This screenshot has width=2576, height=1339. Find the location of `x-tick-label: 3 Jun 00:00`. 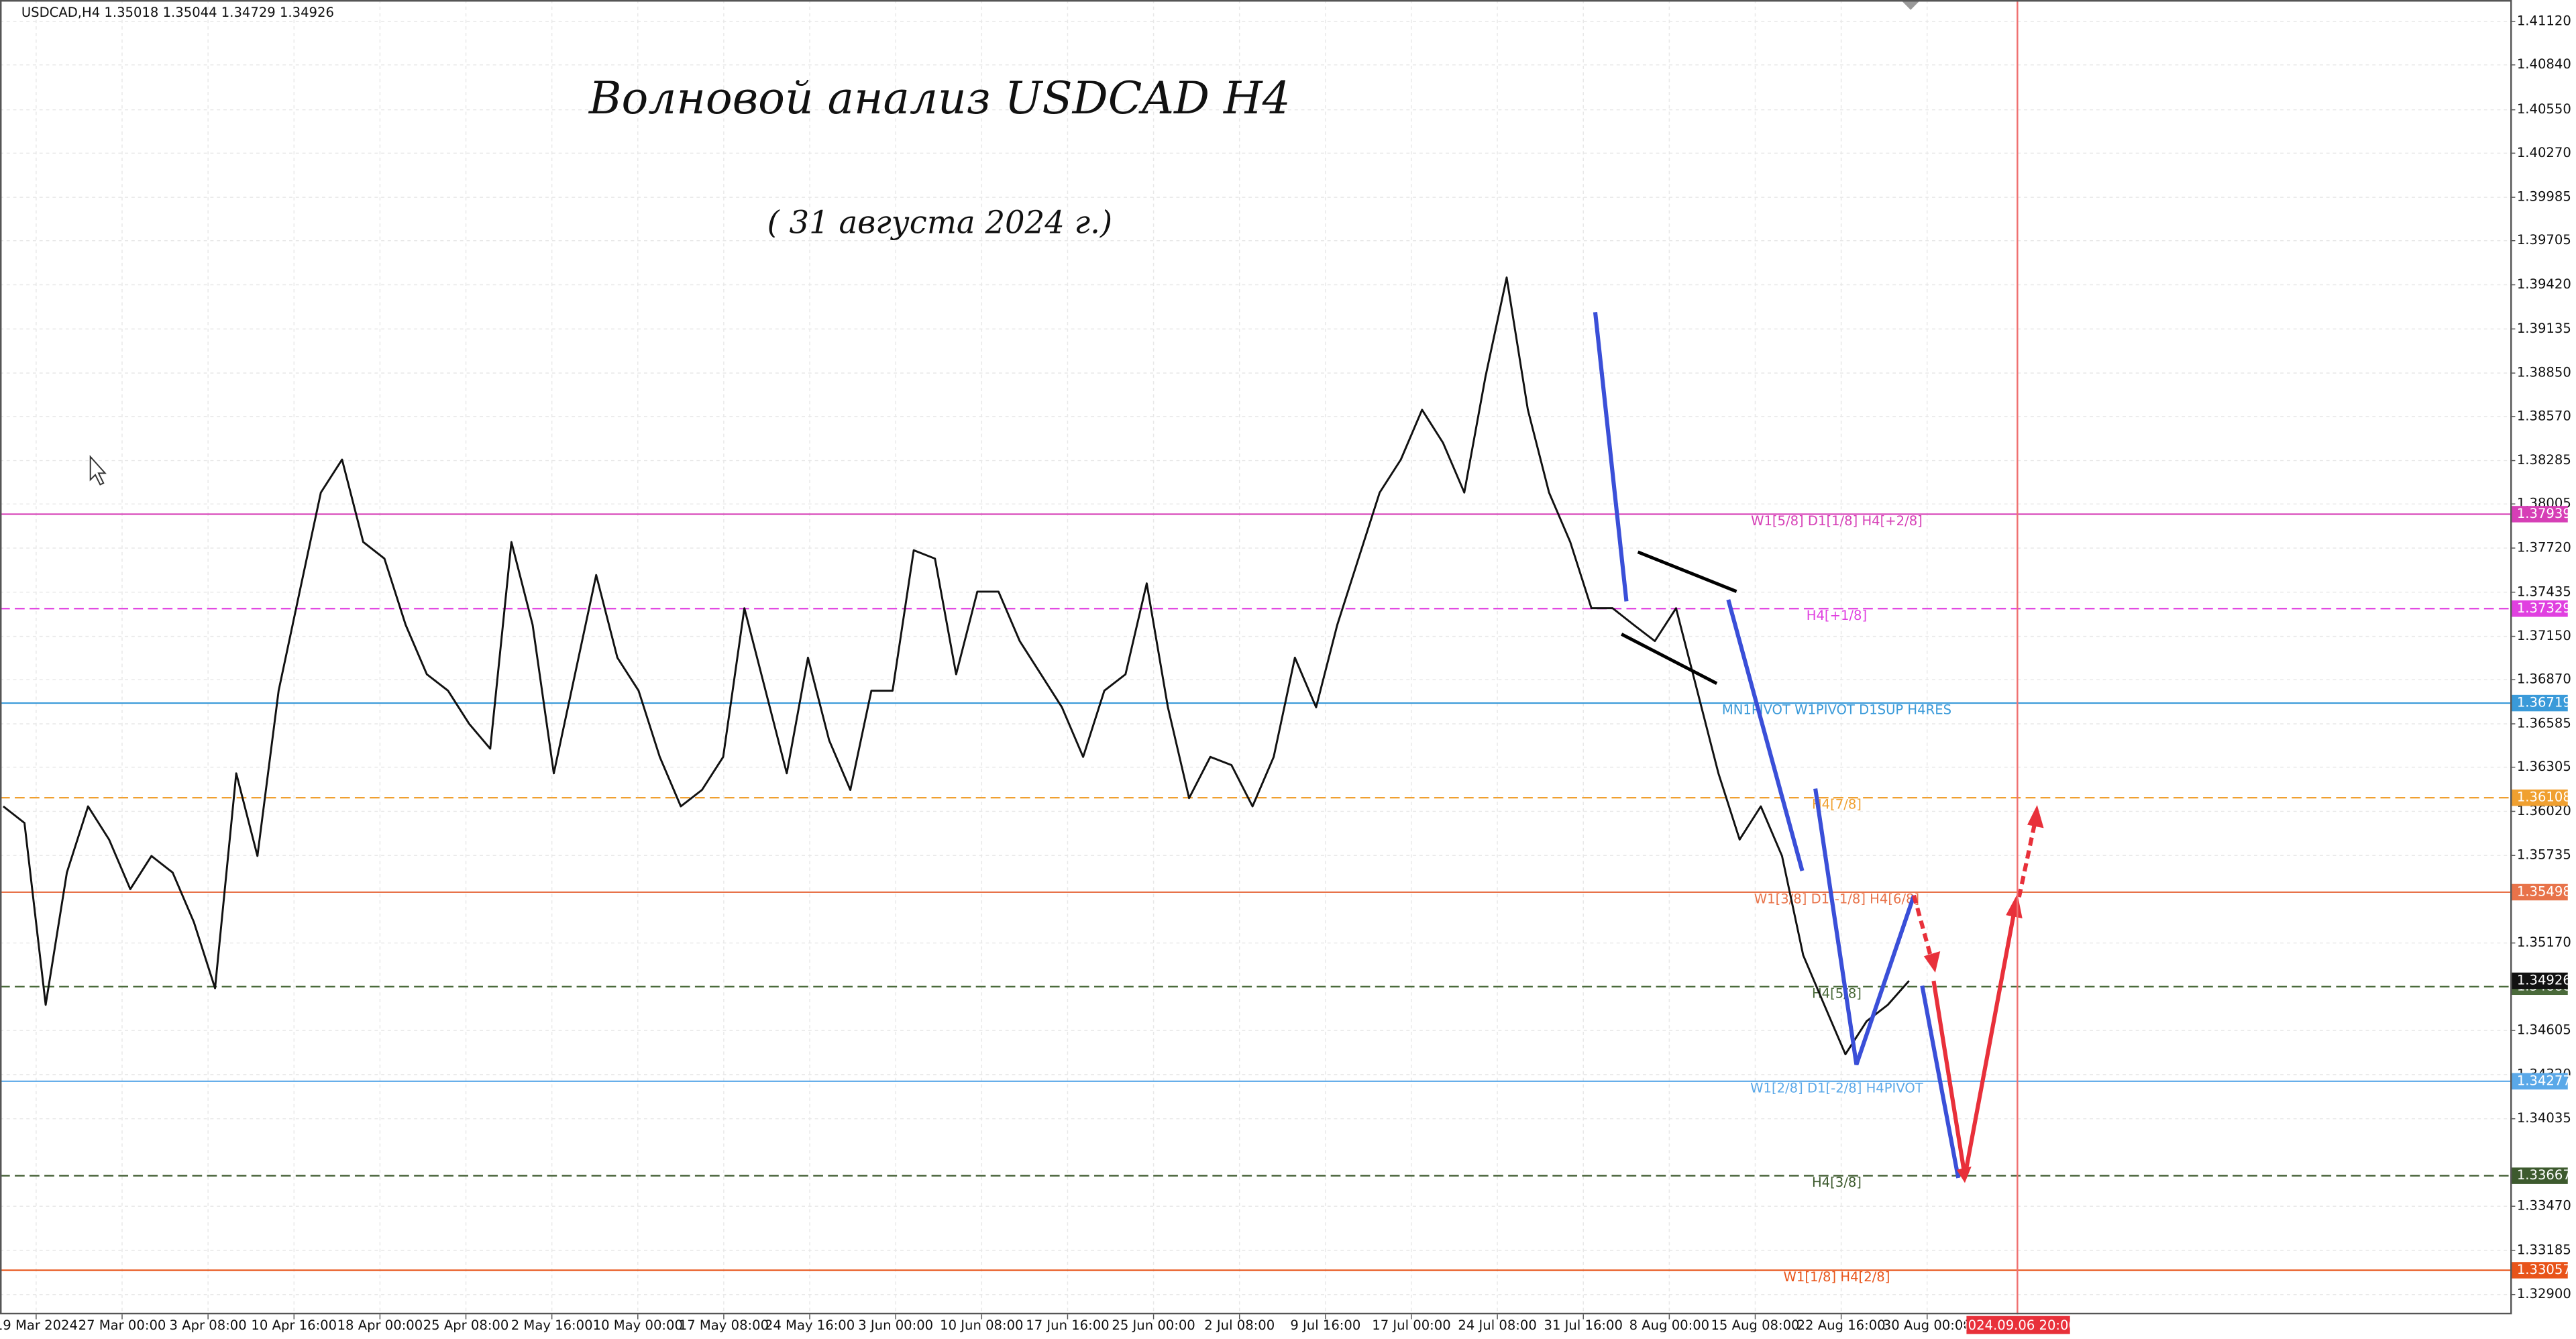

x-tick-label: 3 Jun 00:00 is located at coordinates (895, 1325).